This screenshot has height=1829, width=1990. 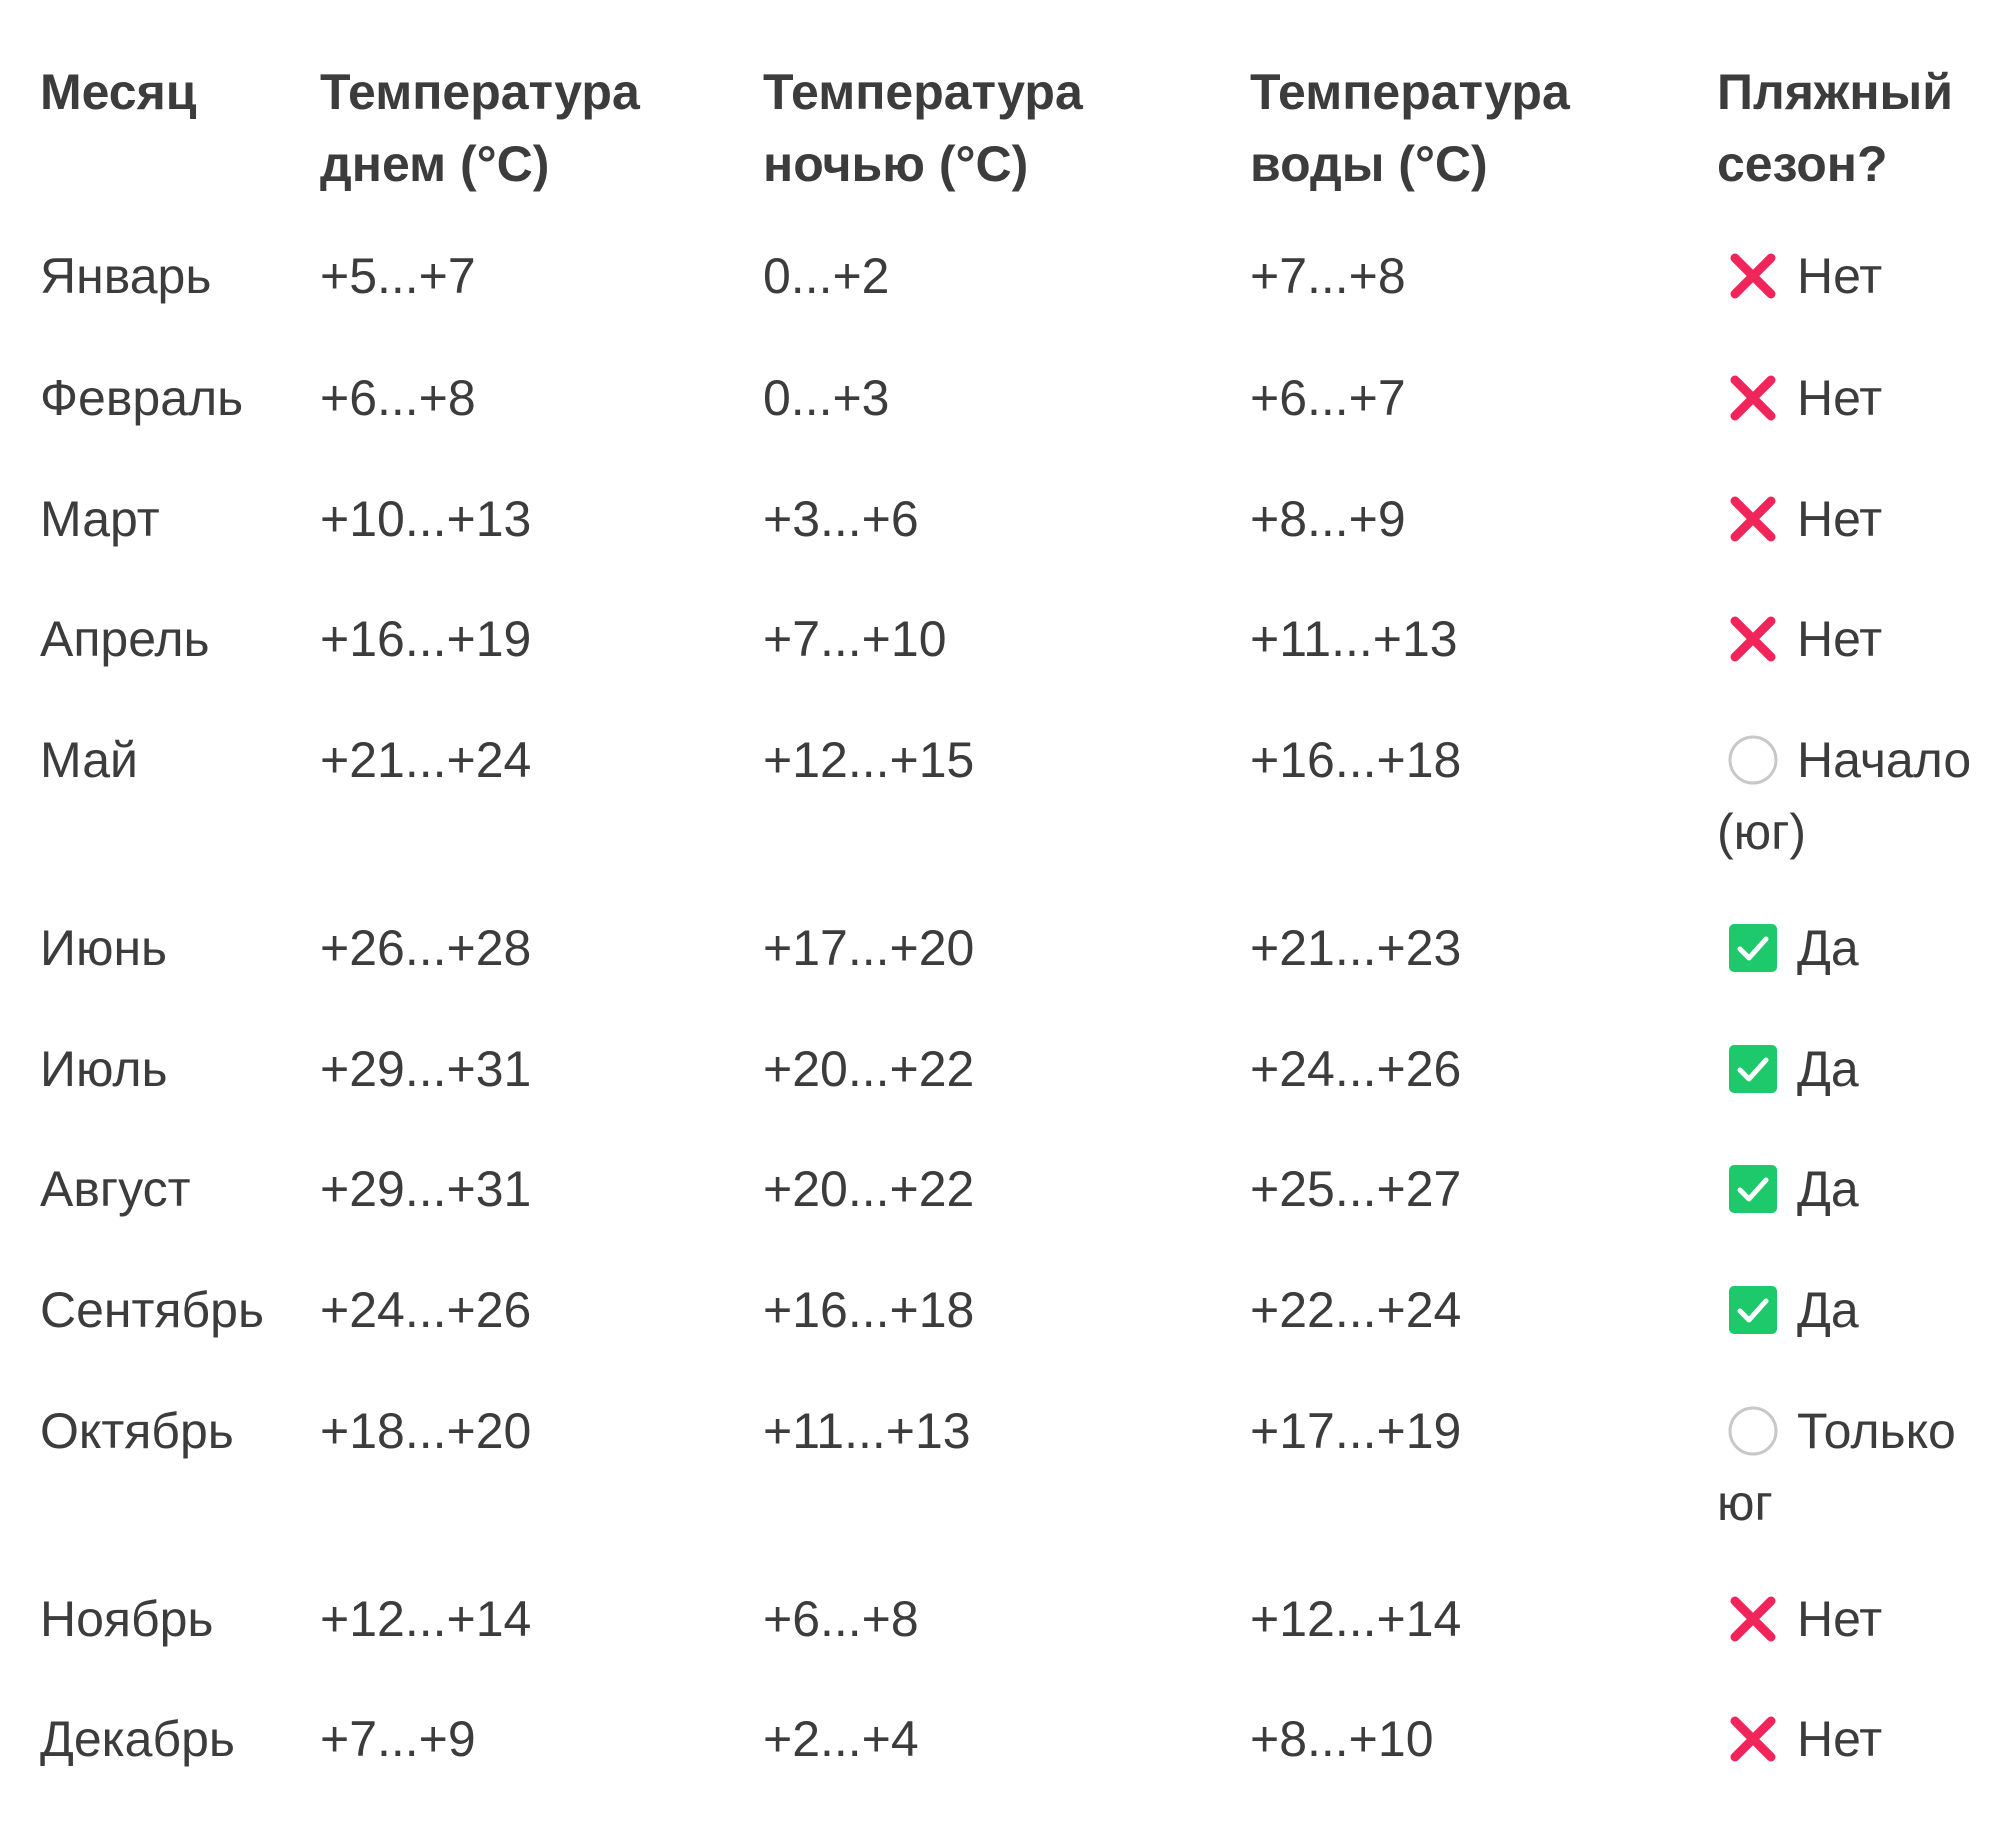 I want to click on cell-night-temp: +7...+10, so click(x=855, y=639).